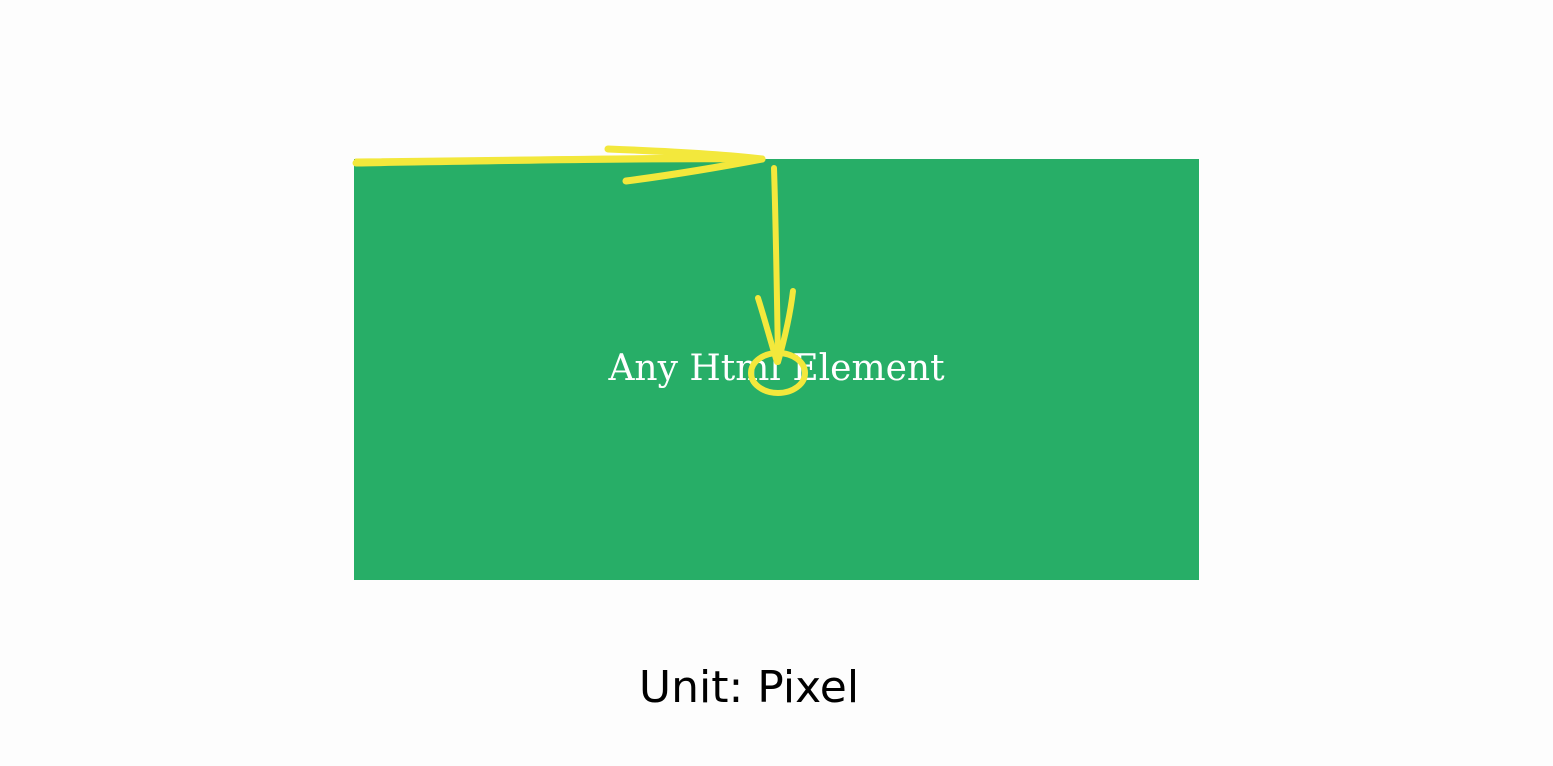  What do you see at coordinates (559, 165) in the screenshot?
I see `arrow-right-icon` at bounding box center [559, 165].